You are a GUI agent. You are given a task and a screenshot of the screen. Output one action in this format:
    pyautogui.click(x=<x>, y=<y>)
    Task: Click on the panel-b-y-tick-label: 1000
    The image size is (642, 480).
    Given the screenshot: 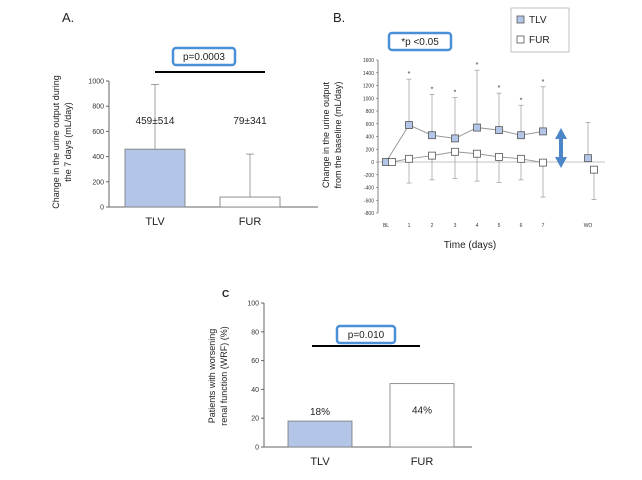 What is the action you would take?
    pyautogui.click(x=368, y=99)
    